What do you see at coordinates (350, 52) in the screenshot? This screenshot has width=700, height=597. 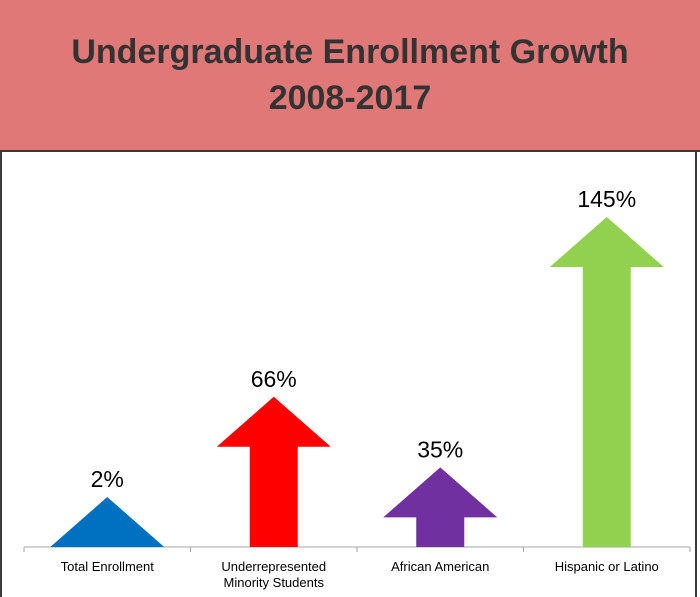 I see `chart-title-line-1: Undergraduate Enrollment Growth` at bounding box center [350, 52].